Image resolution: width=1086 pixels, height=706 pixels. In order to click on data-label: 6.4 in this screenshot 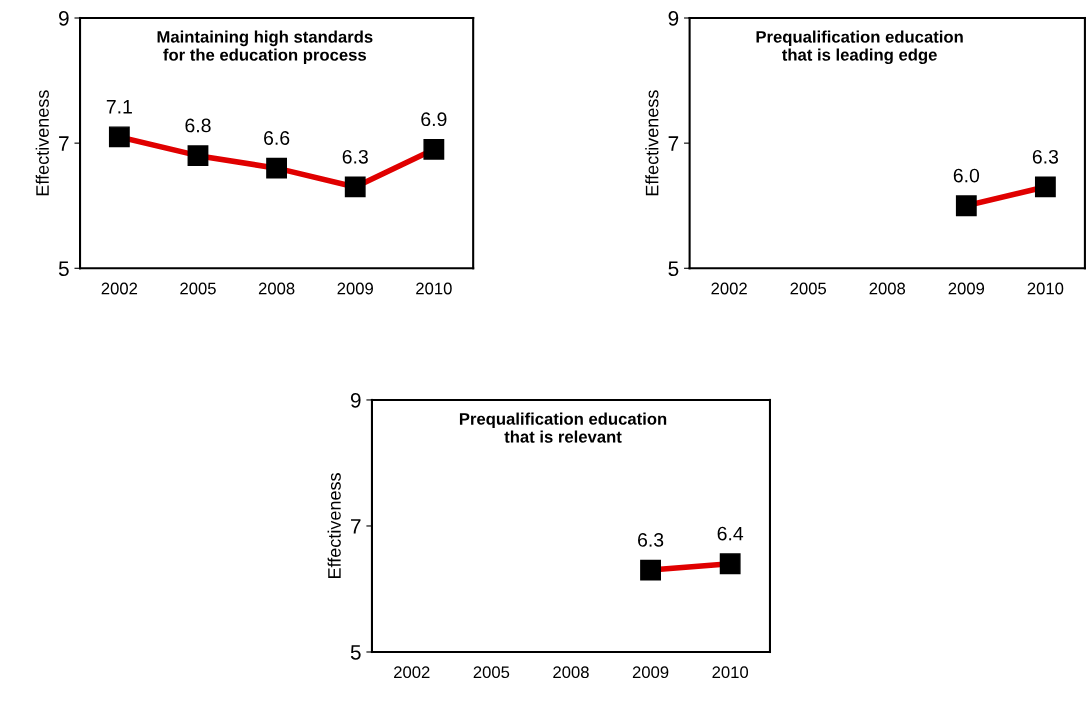, I will do `click(730, 533)`.